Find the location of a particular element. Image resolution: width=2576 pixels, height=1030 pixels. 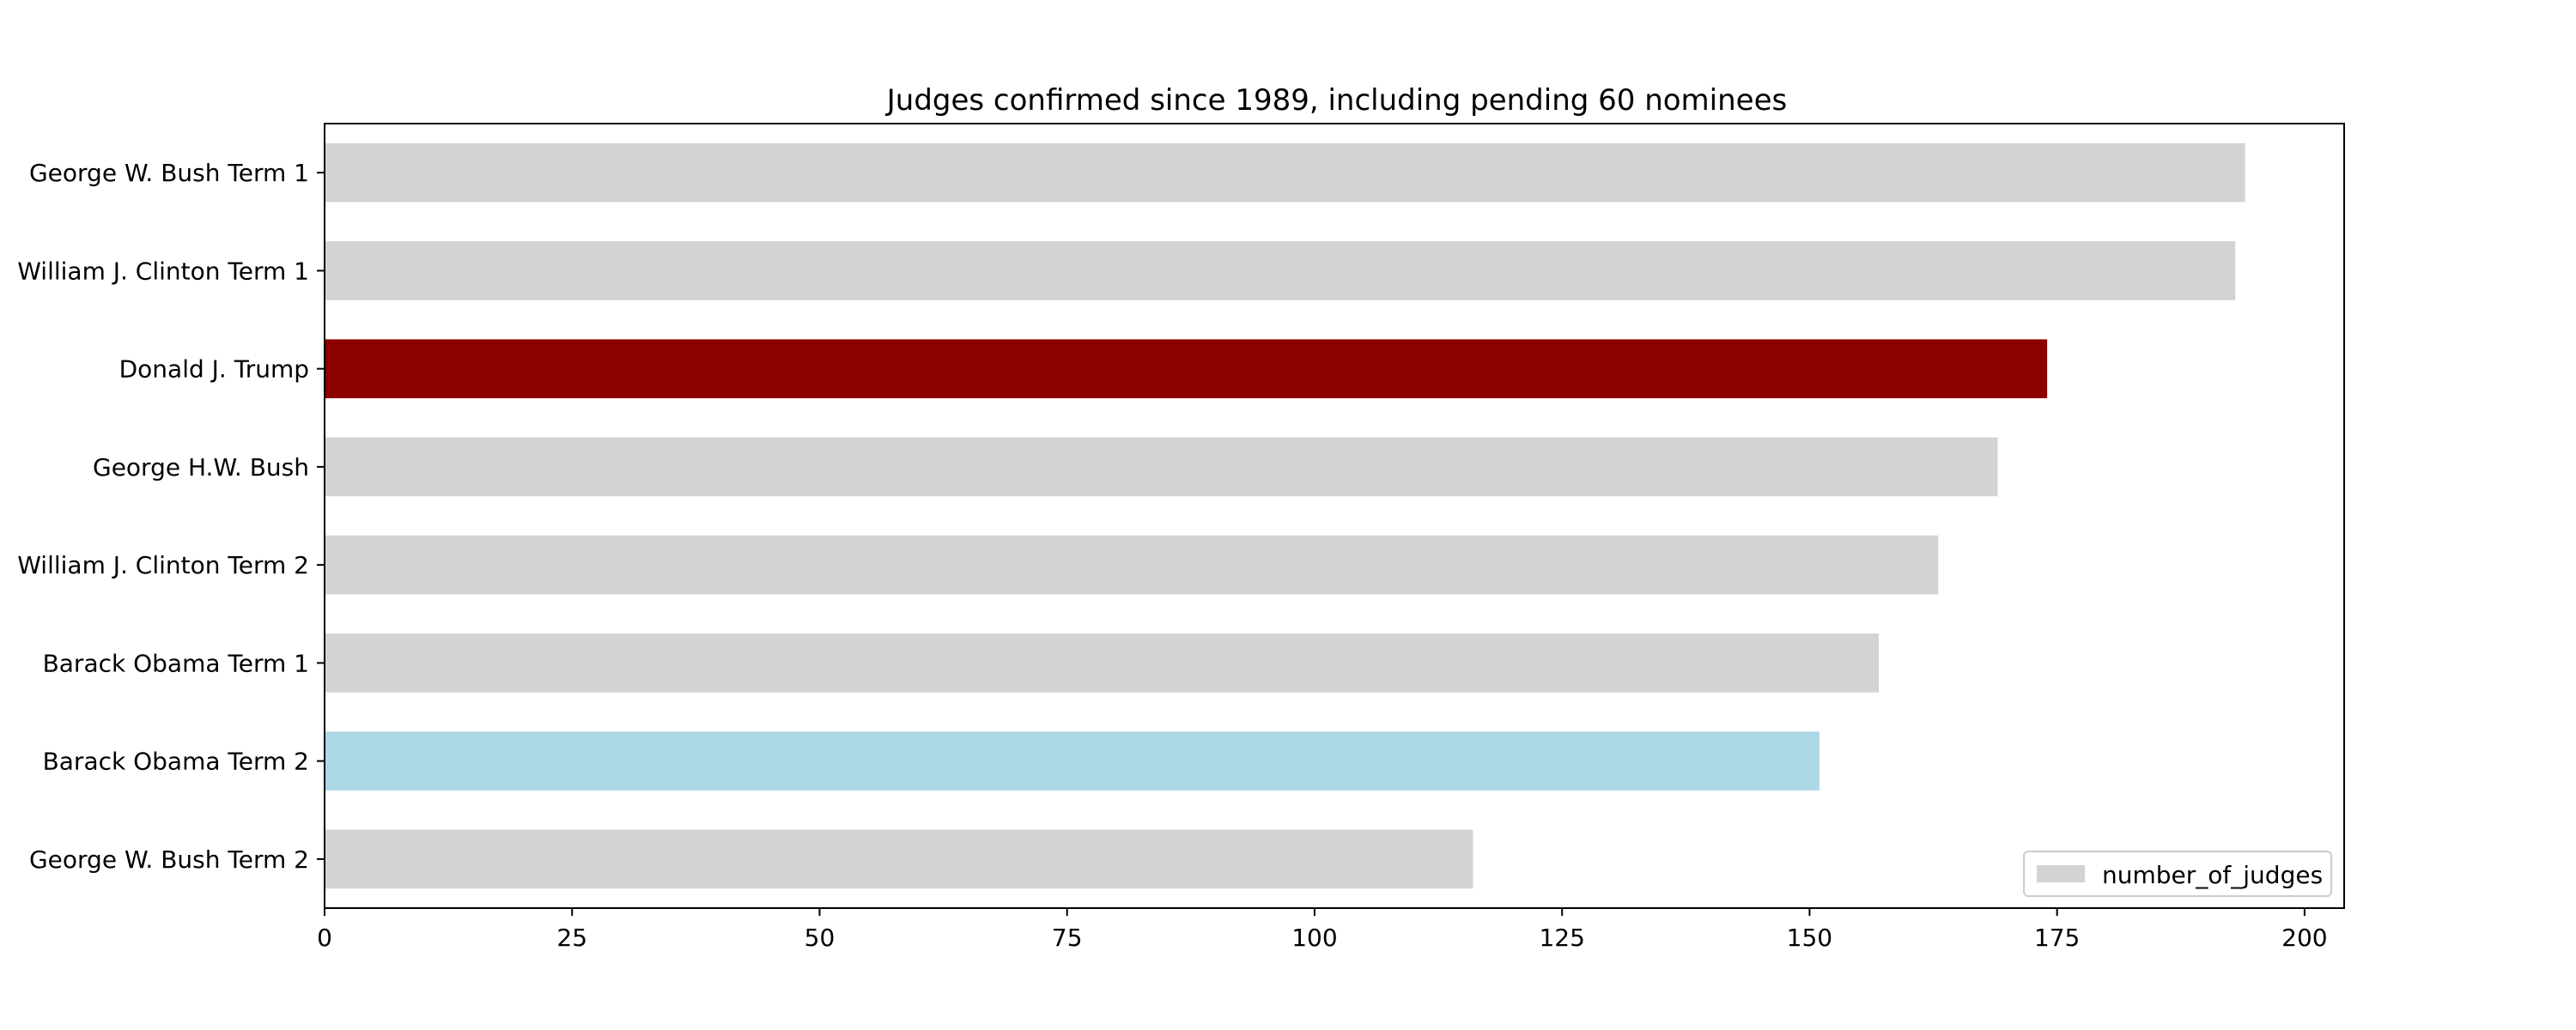

x-ticks: 0 25 50 75 100 125 150 175 200 is located at coordinates (1323, 930).